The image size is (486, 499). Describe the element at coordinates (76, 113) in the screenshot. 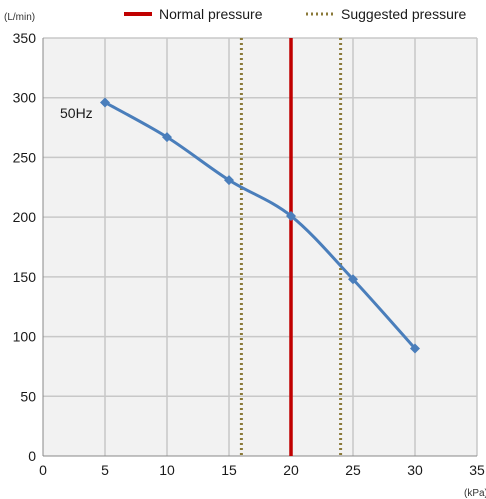

I see `series-label: 50Hz` at that location.